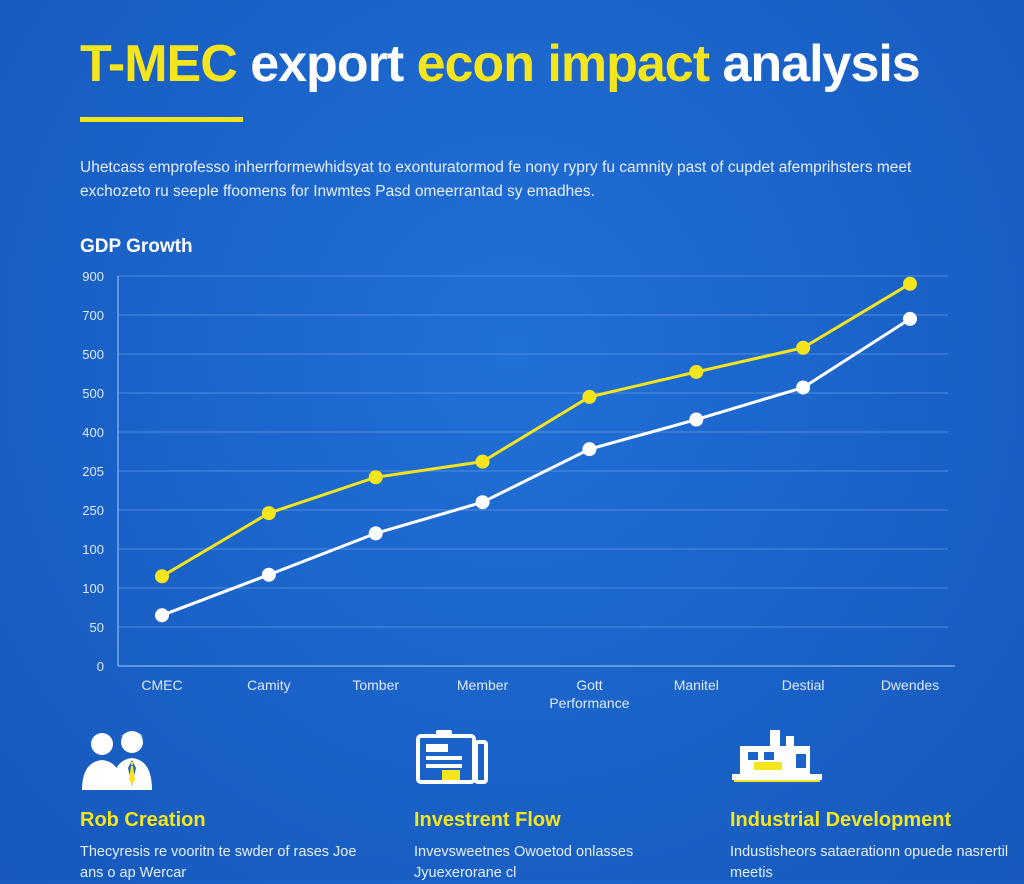  I want to click on y-axis-ticks: 0 50 100 100 250 205 400 500 500 700 900, so click(93, 471).